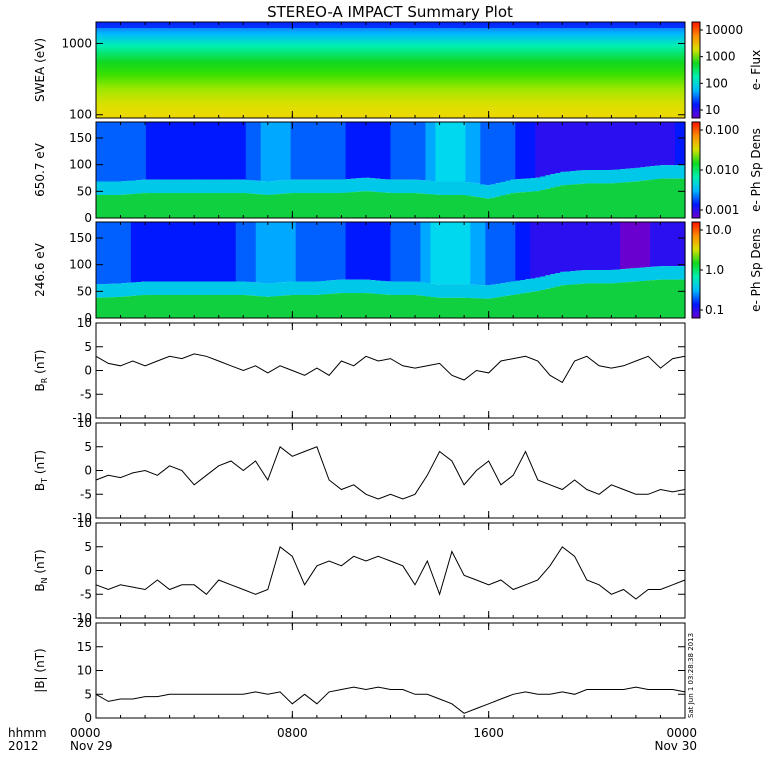  What do you see at coordinates (88, 347) in the screenshot?
I see `y-tick-label: 5` at bounding box center [88, 347].